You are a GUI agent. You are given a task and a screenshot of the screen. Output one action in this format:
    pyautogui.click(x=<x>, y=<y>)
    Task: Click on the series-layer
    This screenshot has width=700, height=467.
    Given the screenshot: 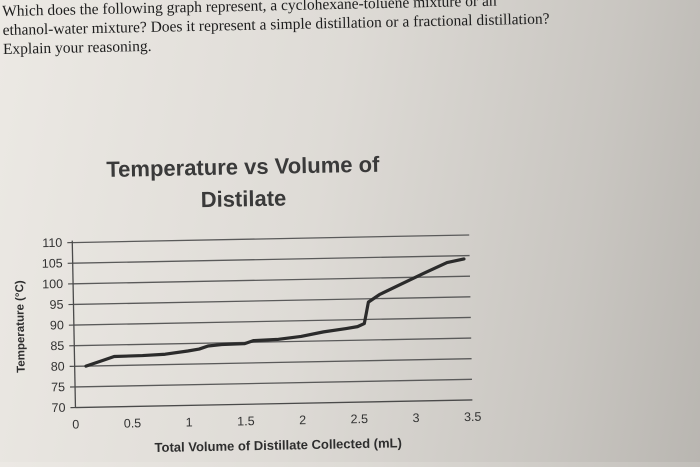 What is the action you would take?
    pyautogui.click(x=275, y=312)
    